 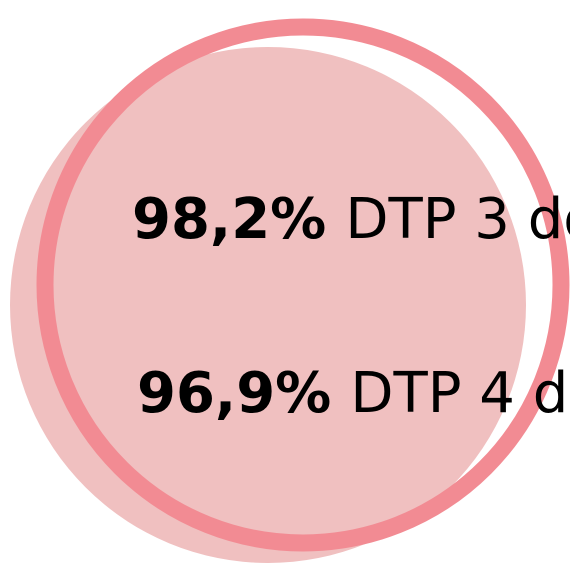 I want to click on stat-line: 98,2% DTP 3 do, so click(x=351, y=219).